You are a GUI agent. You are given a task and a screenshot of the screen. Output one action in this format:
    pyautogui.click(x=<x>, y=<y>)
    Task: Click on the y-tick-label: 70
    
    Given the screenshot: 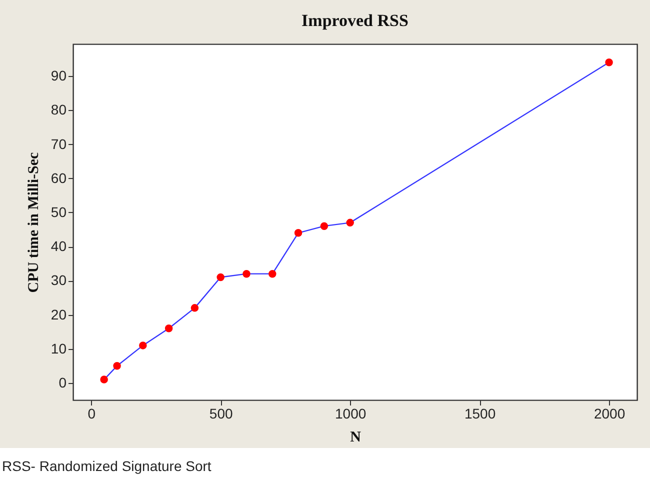 What is the action you would take?
    pyautogui.click(x=58, y=144)
    